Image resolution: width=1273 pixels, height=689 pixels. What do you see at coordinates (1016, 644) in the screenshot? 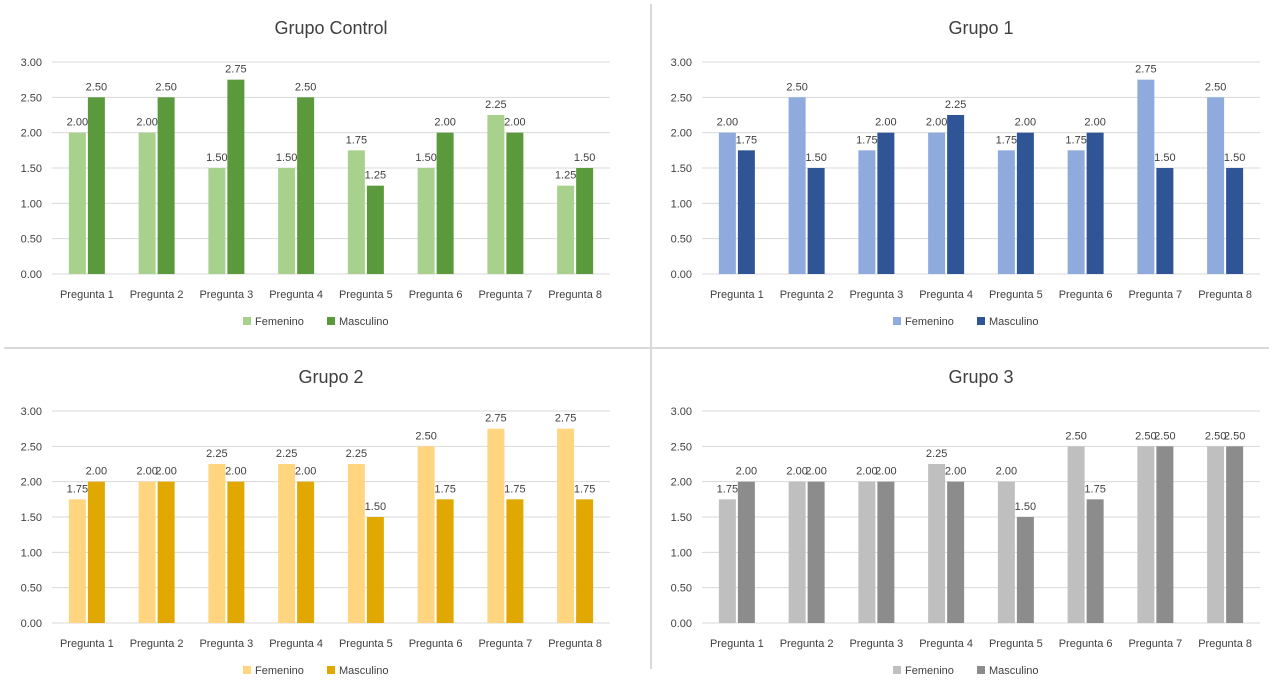
I see `x-tick-label: Pregunta 5` at bounding box center [1016, 644].